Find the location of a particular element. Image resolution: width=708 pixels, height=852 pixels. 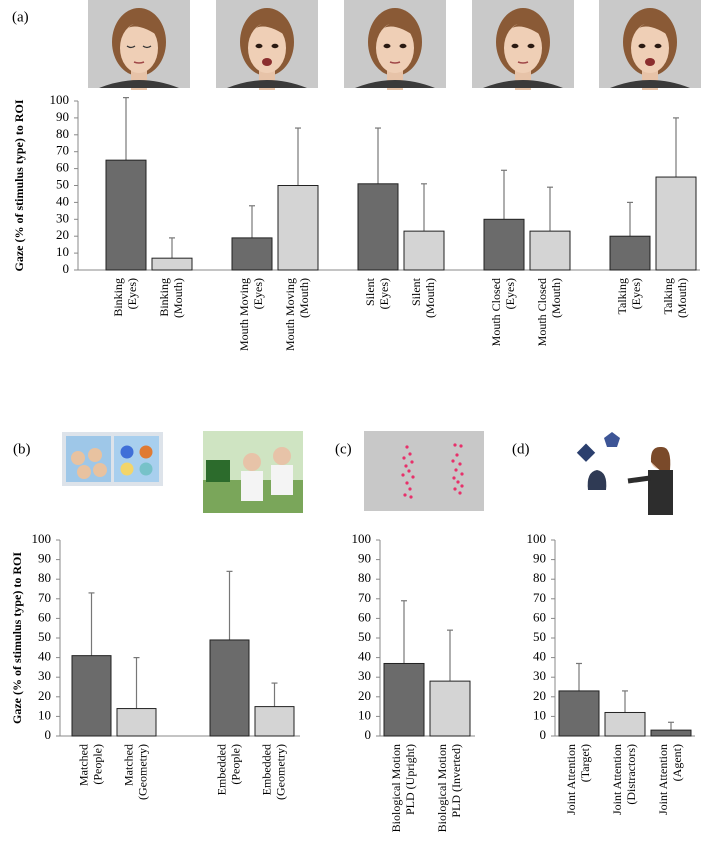

agent-body is located at coordinates (660, 492).